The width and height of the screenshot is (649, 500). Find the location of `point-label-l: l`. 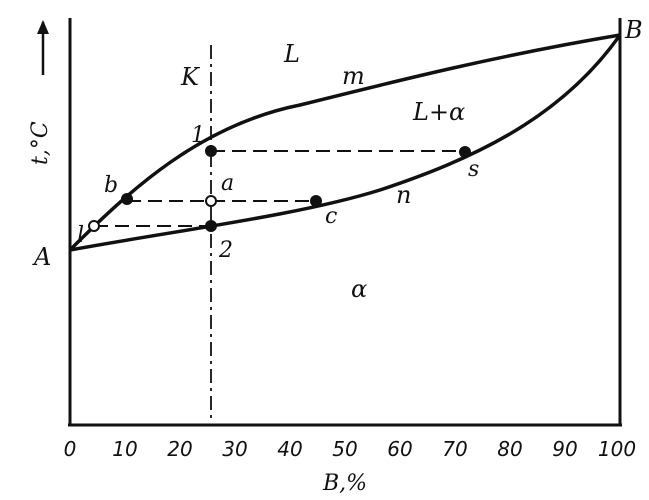

point-label-l: l is located at coordinates (80, 235).